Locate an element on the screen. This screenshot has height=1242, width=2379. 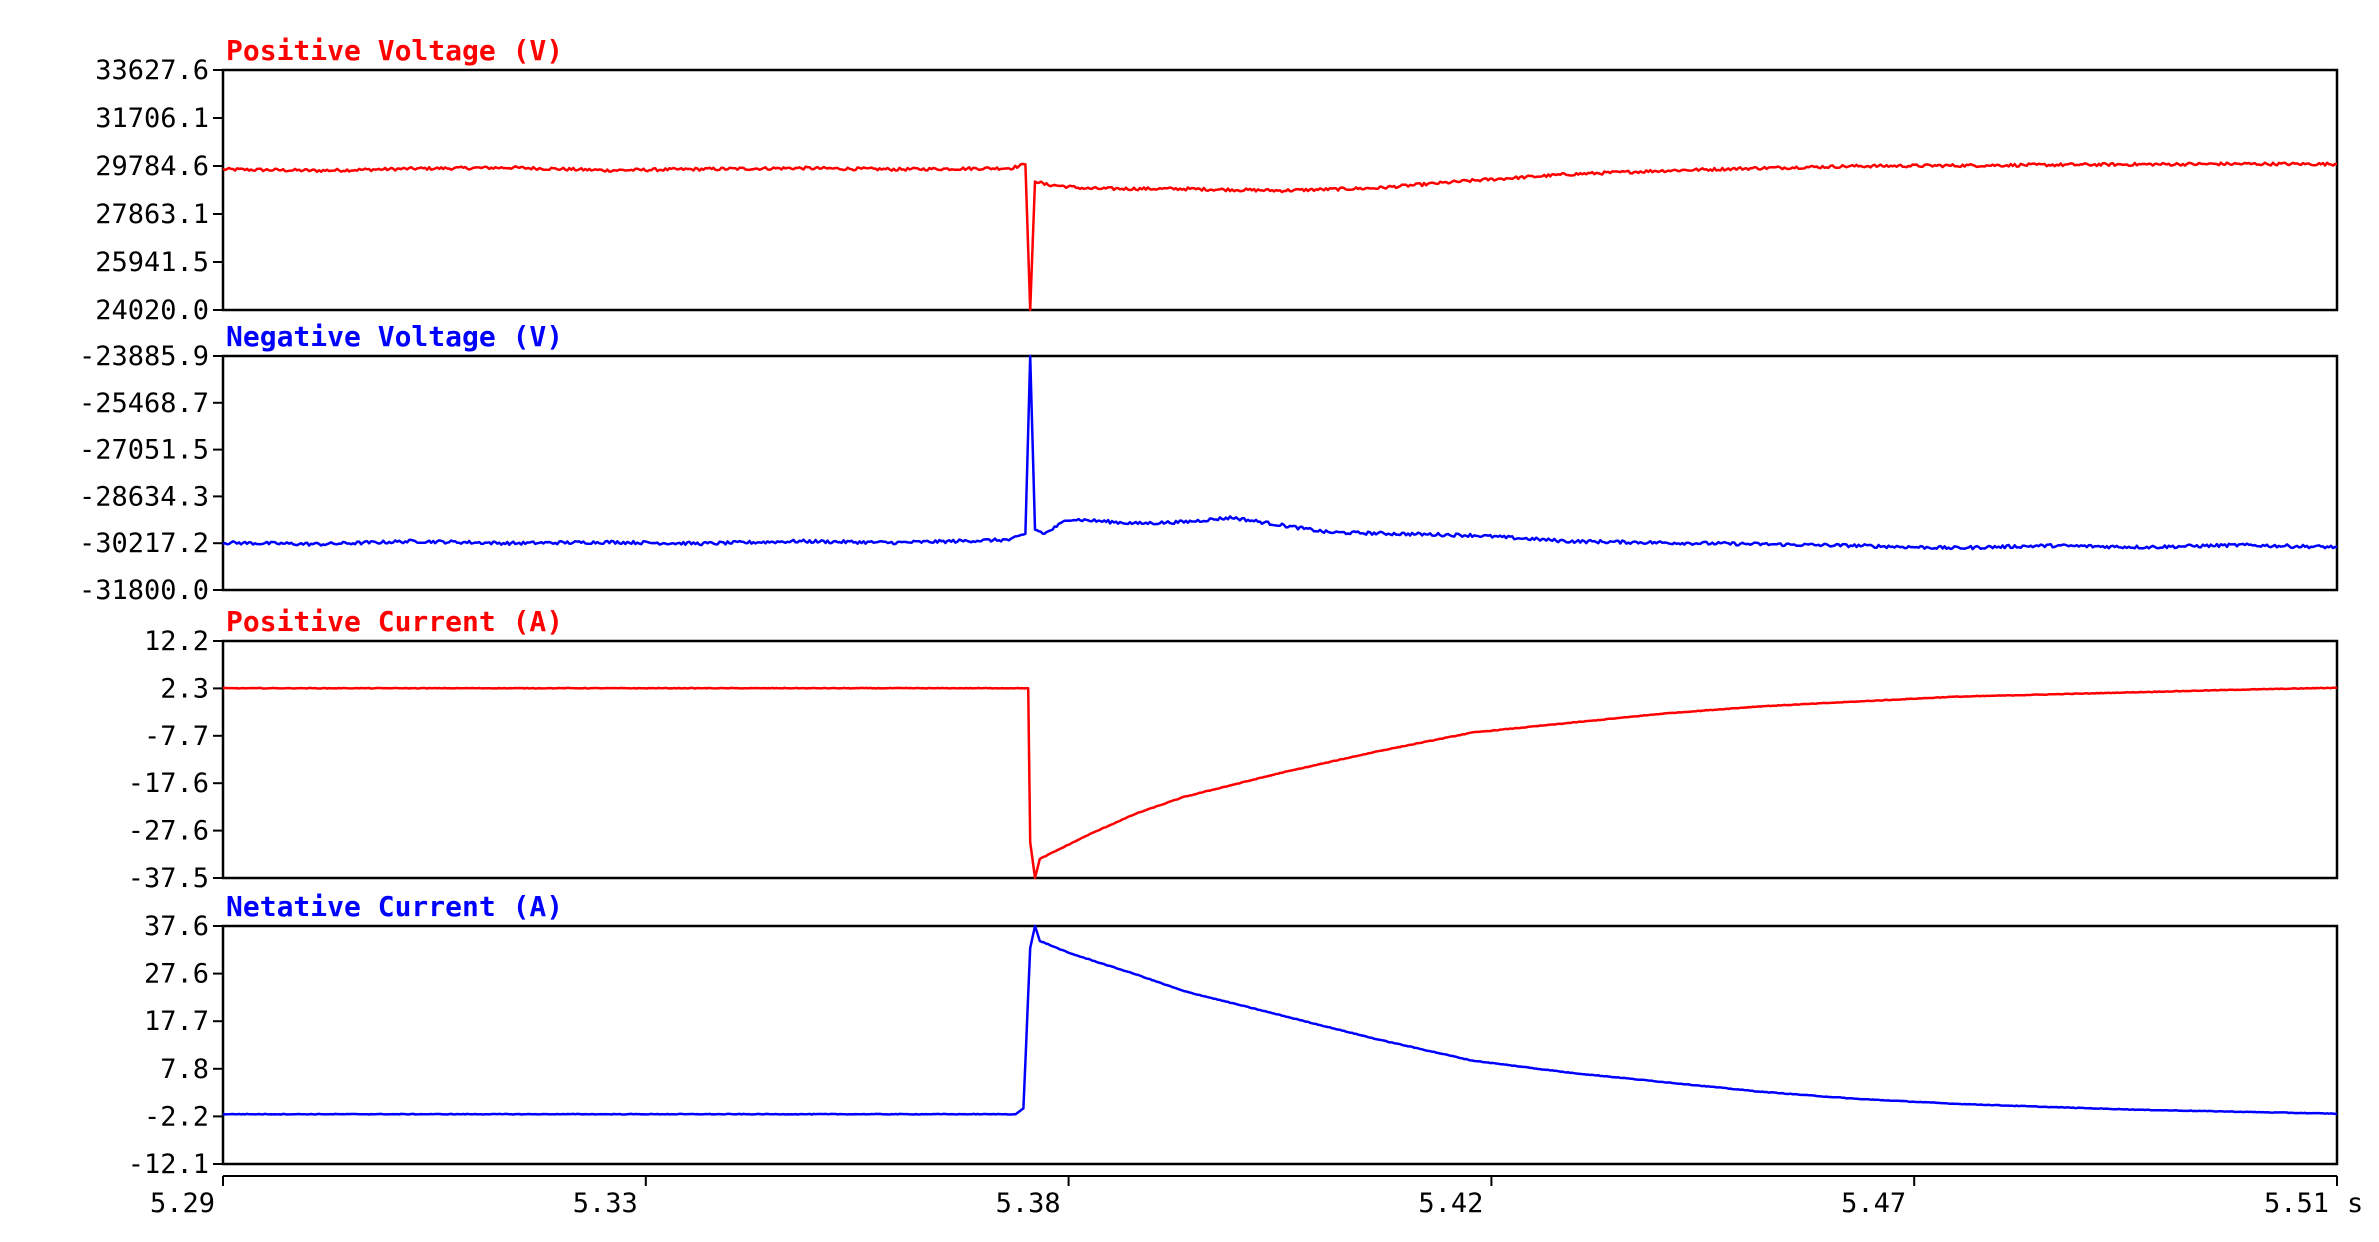
x-axis-tick-label: 5.29 is located at coordinates (182, 1203).